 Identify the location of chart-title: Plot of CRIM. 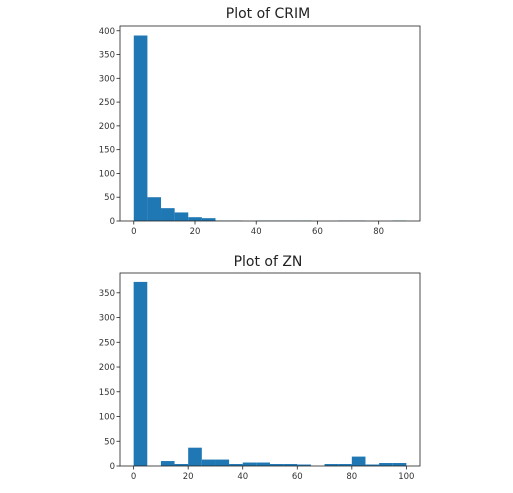
(268, 14).